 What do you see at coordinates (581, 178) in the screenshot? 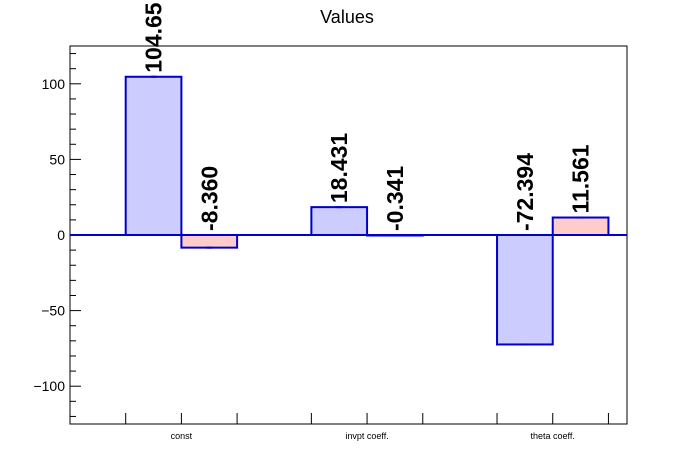
I see `data-label: 11.561` at bounding box center [581, 178].